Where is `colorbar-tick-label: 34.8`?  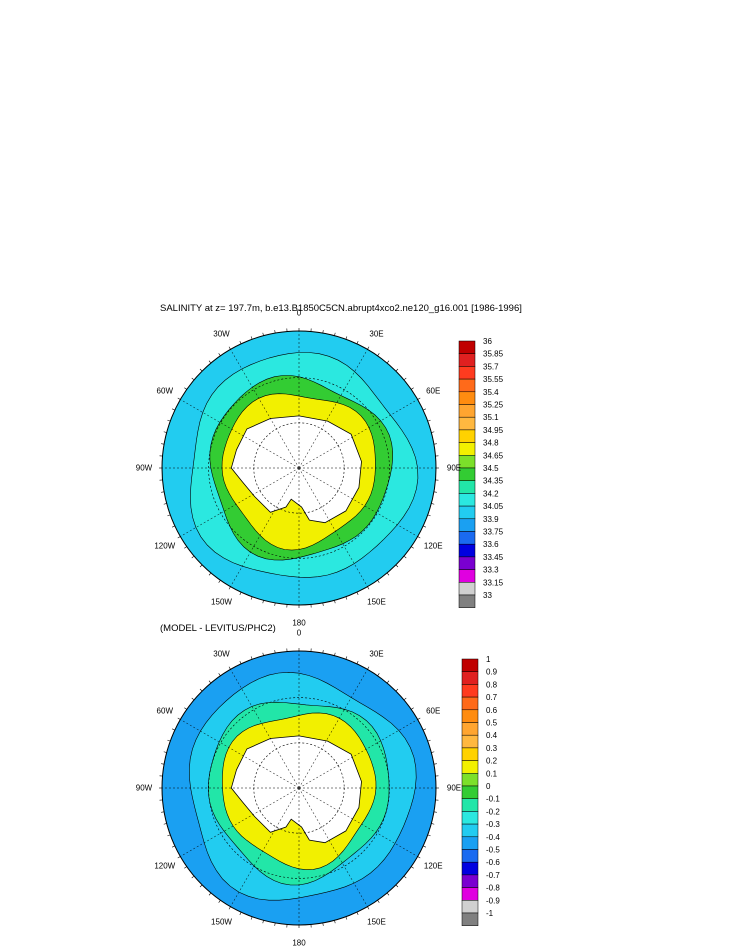 colorbar-tick-label: 34.8 is located at coordinates (491, 443).